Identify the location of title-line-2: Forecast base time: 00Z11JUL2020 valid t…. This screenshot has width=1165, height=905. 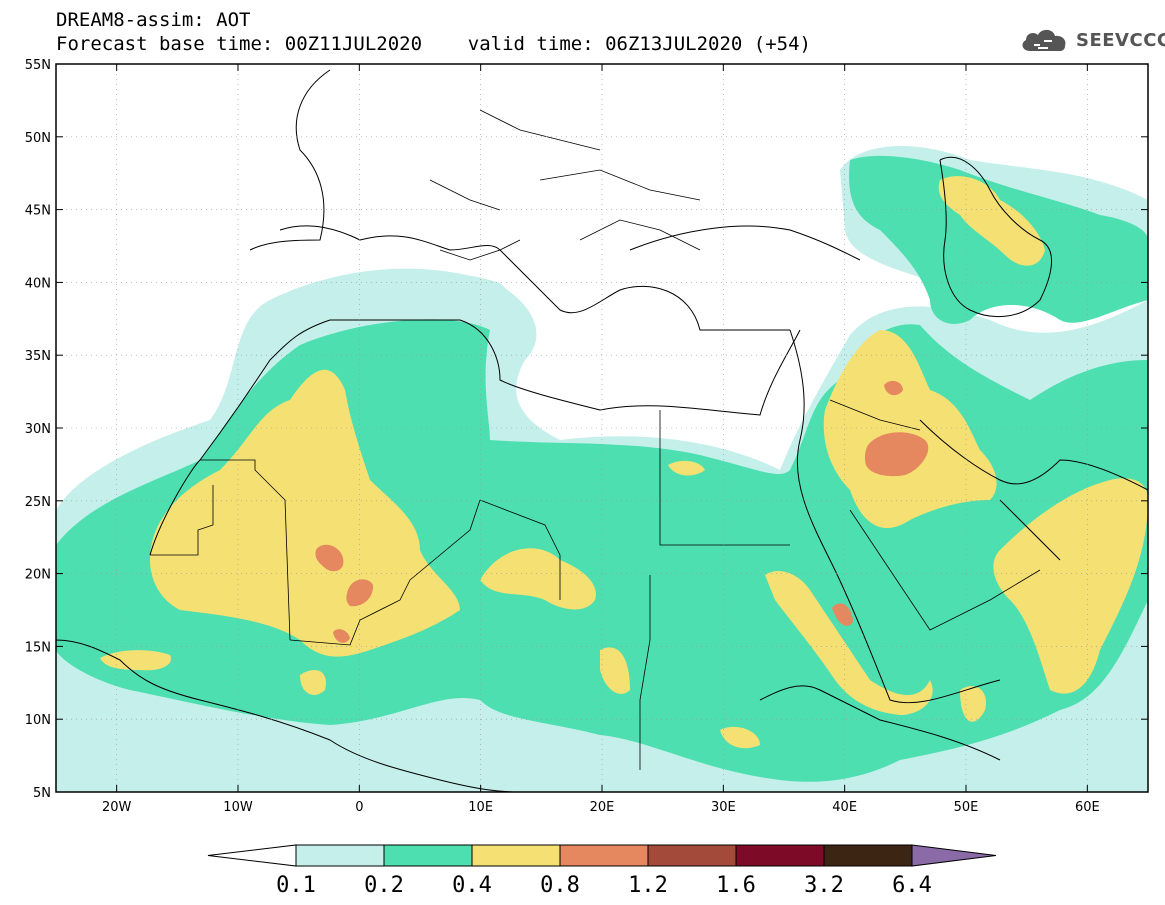
(433, 44).